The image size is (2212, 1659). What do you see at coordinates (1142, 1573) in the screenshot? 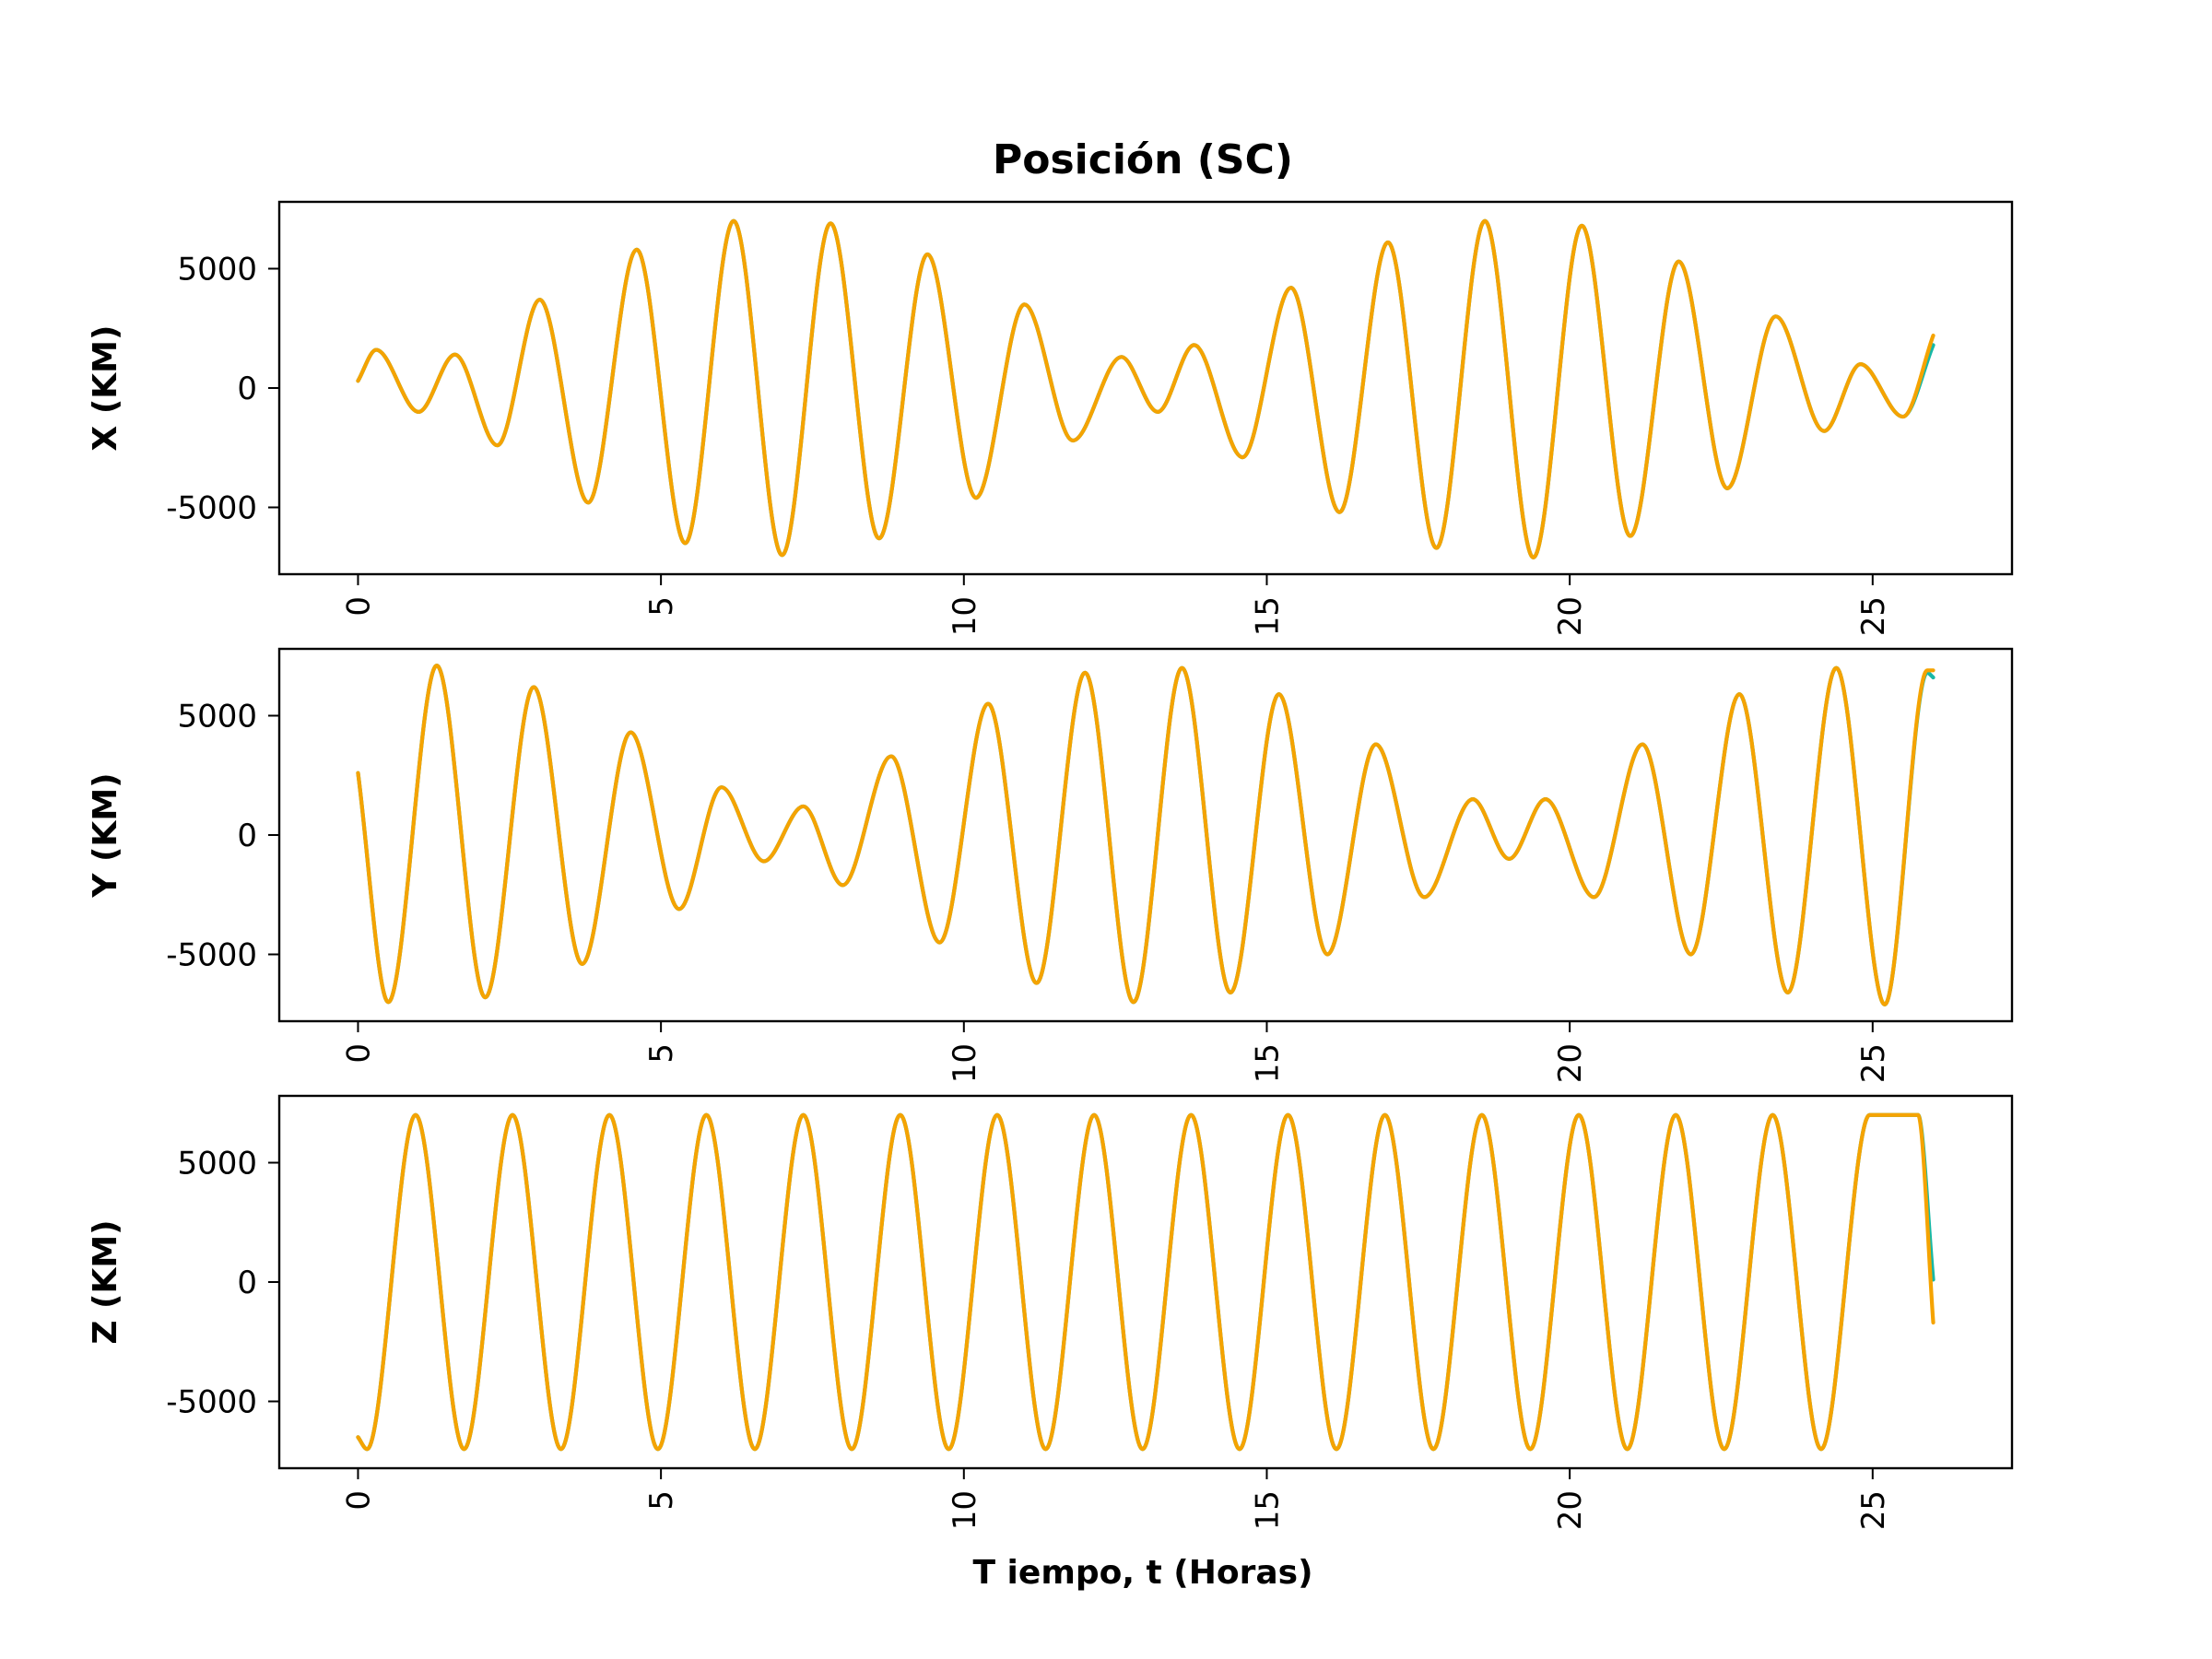
I see `x-axis-label: T iempo, t (Horas)` at bounding box center [1142, 1573].